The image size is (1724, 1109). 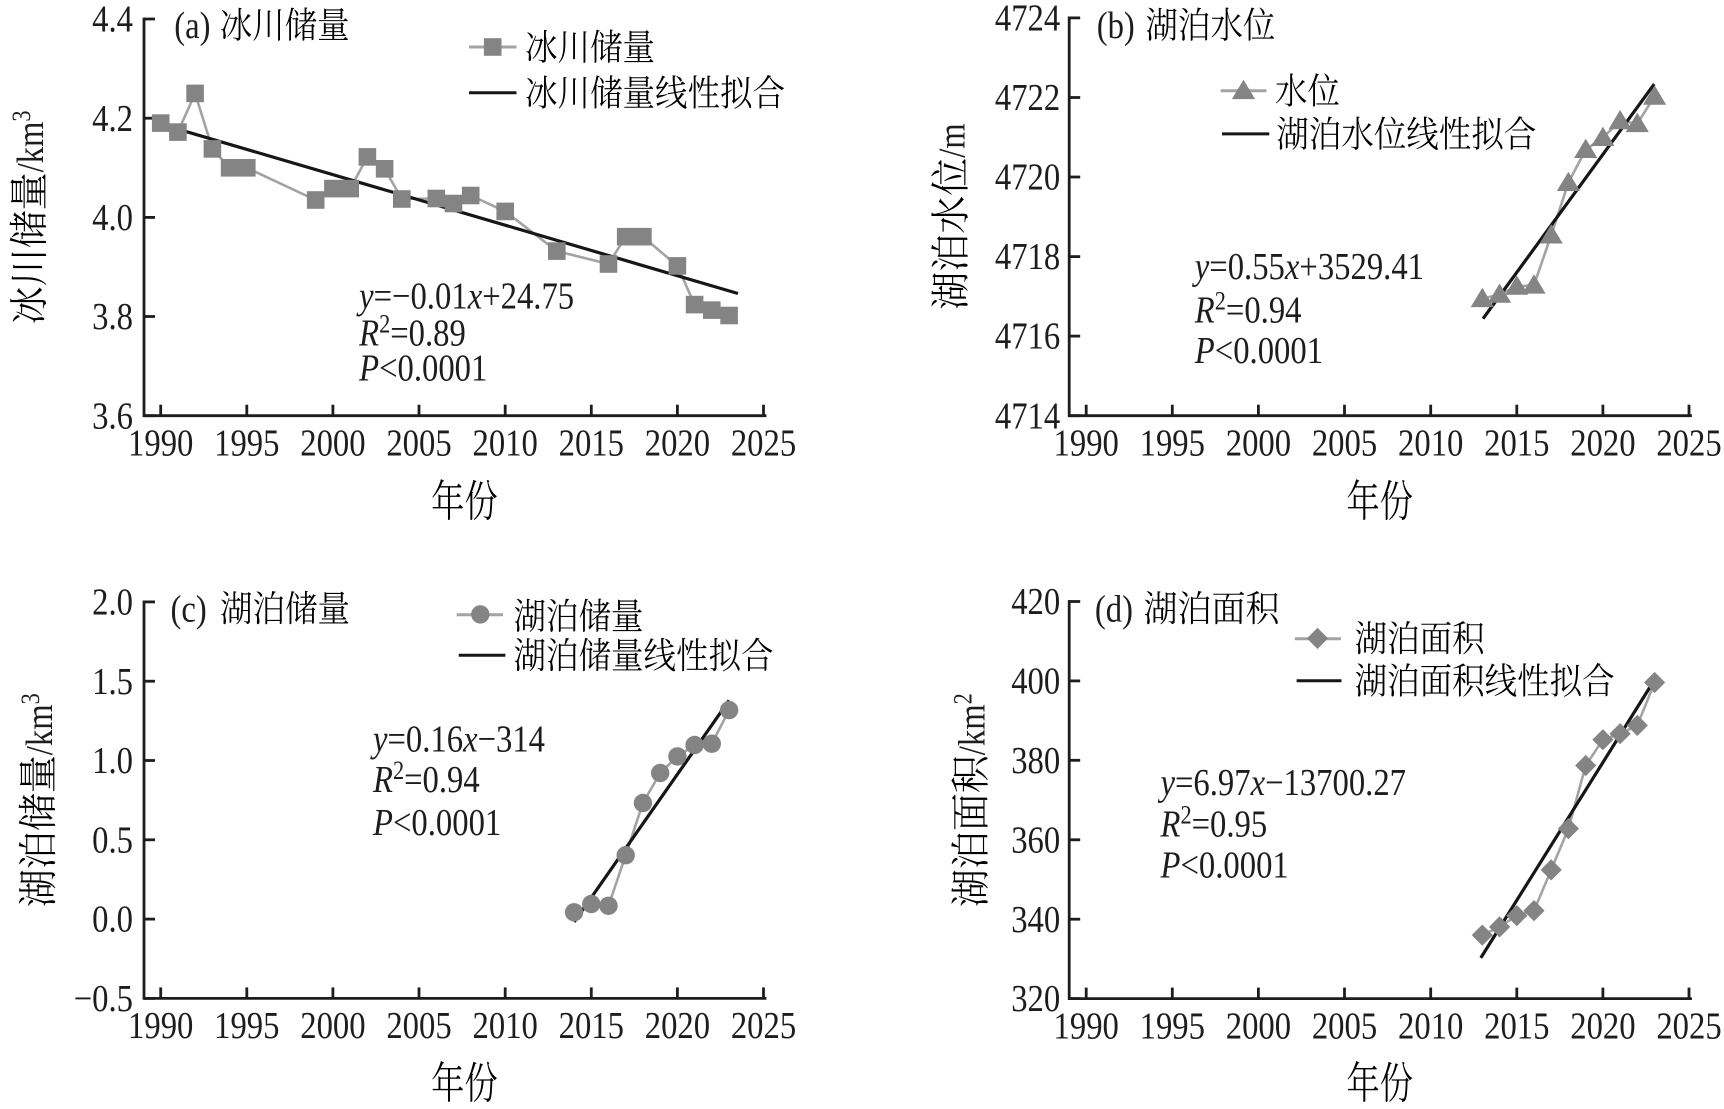 I want to click on svg-text: 4720, so click(x=1027, y=176).